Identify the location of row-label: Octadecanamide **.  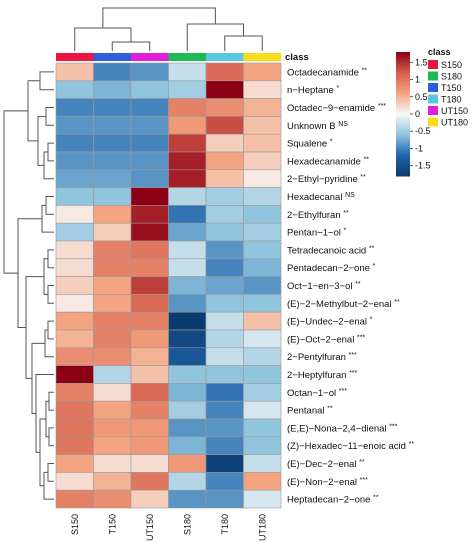
(327, 72).